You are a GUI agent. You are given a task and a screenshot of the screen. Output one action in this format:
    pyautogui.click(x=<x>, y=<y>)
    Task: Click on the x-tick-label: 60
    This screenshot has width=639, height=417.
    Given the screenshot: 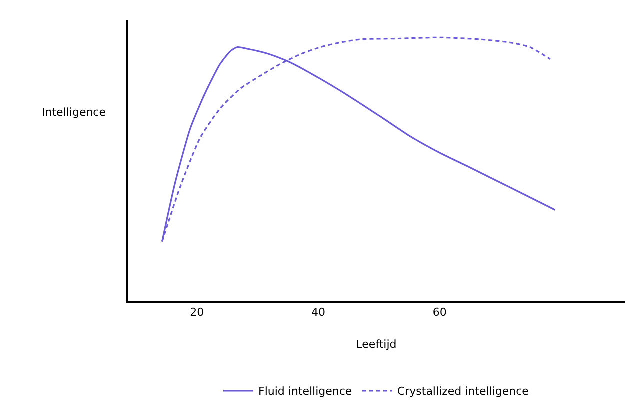 What is the action you would take?
    pyautogui.click(x=439, y=313)
    